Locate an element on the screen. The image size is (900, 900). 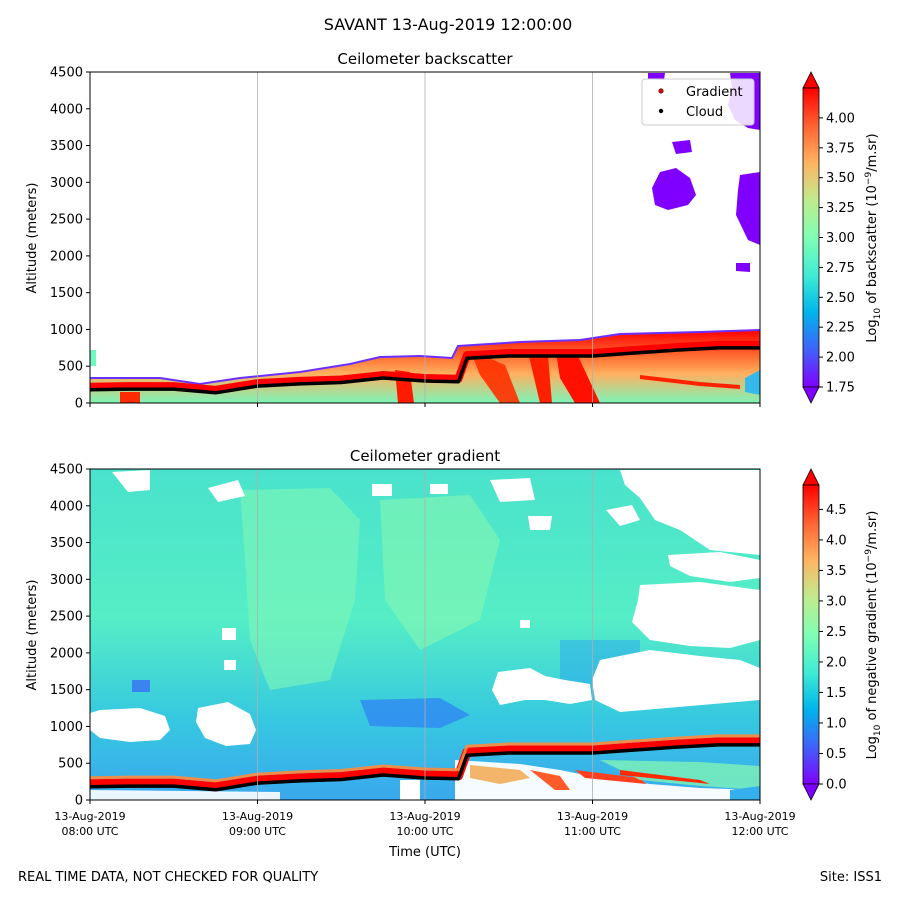
backscatter-cloud-line is located at coordinates (425, 370).